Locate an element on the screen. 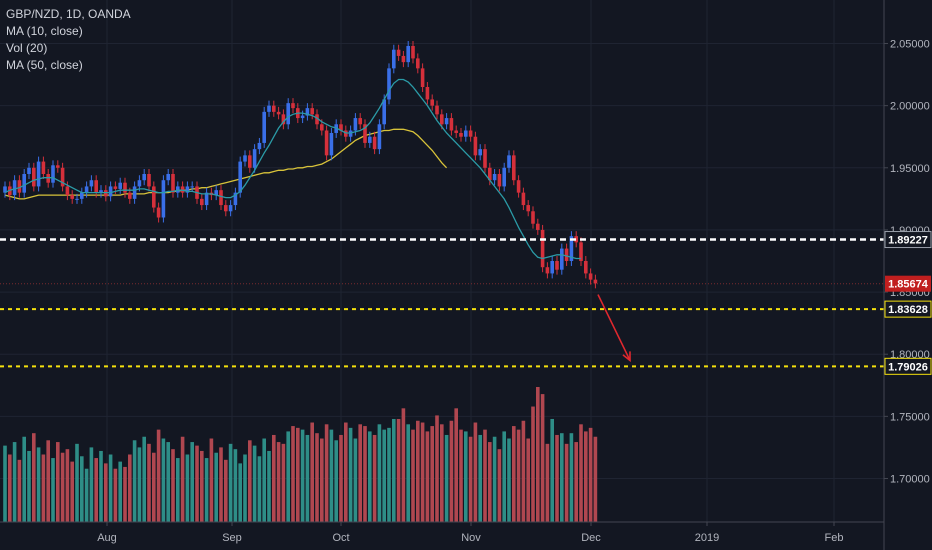  level-price-label-bg is located at coordinates (908, 309).